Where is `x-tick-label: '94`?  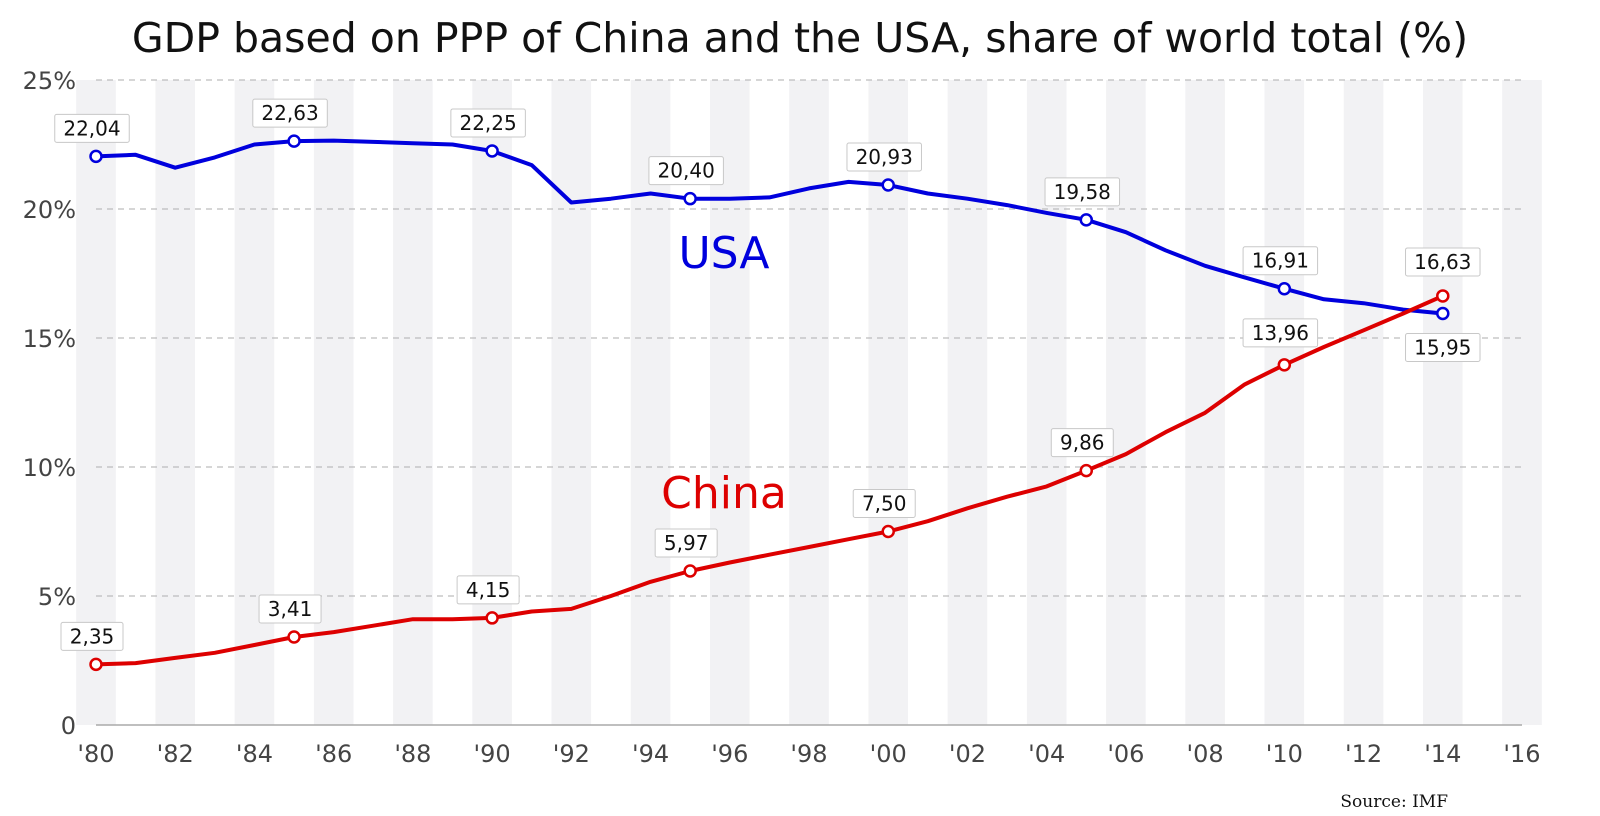
x-tick-label: '94 is located at coordinates (650, 754).